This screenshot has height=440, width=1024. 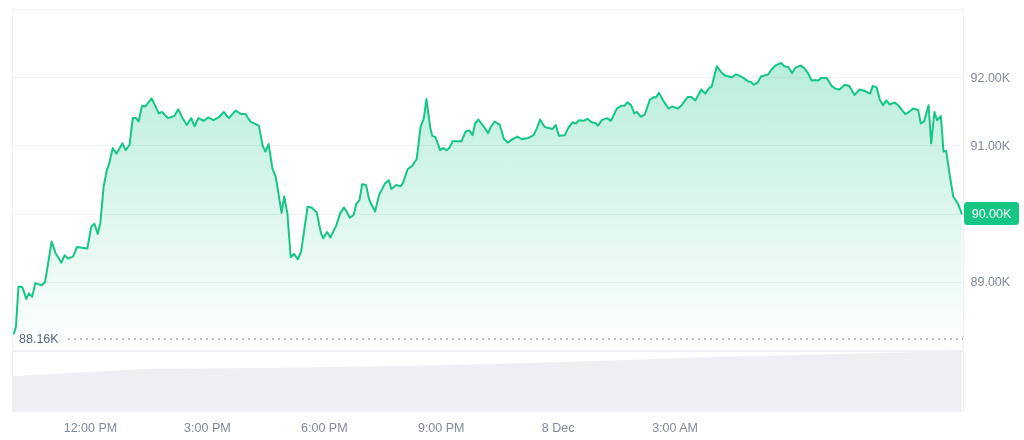 I want to click on ref-line-label: 88.16K, so click(x=39, y=339).